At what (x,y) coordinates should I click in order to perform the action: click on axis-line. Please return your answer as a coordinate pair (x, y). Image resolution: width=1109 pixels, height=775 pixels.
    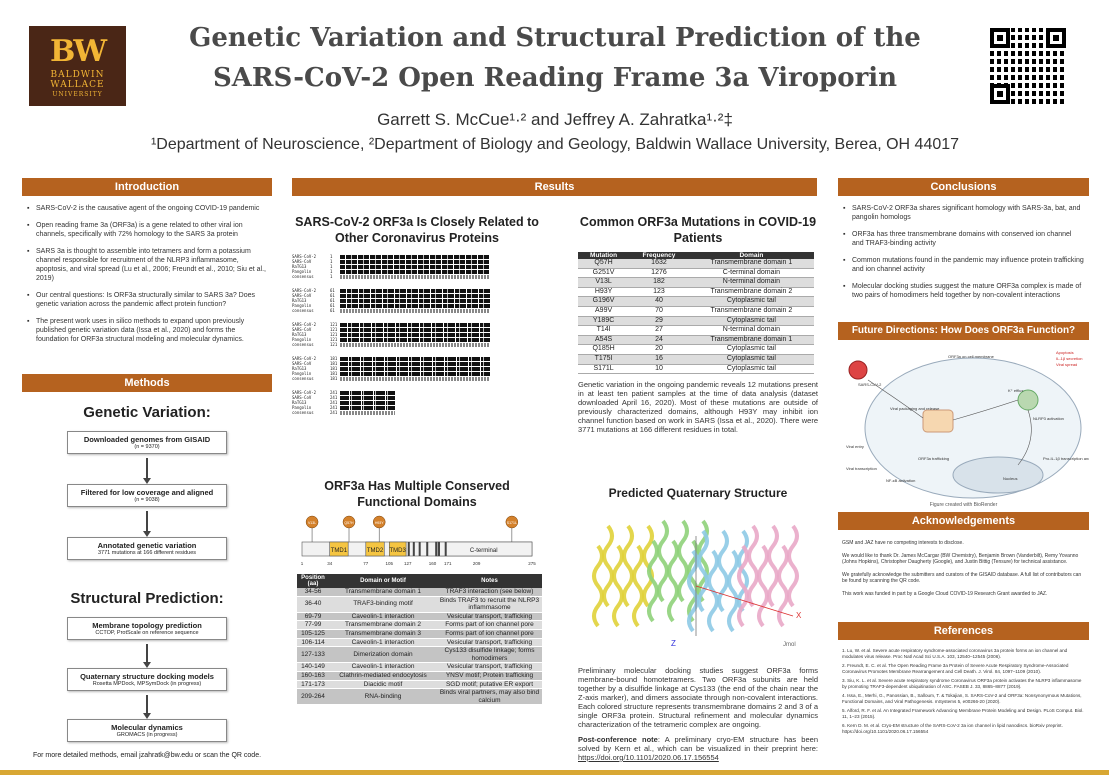
    Looking at the image, I should click on (744, 601).